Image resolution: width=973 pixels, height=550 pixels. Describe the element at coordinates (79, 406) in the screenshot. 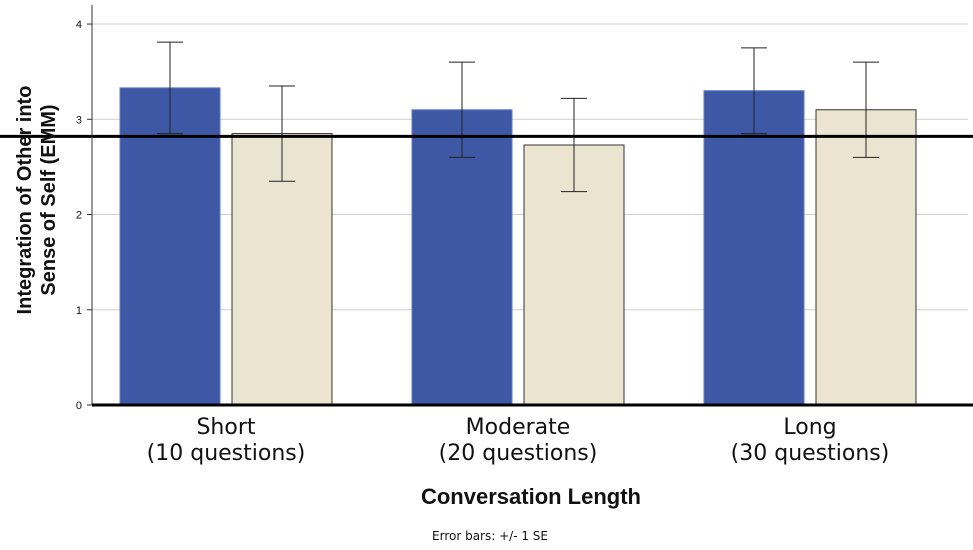

I see `y-tick-label: 0` at that location.